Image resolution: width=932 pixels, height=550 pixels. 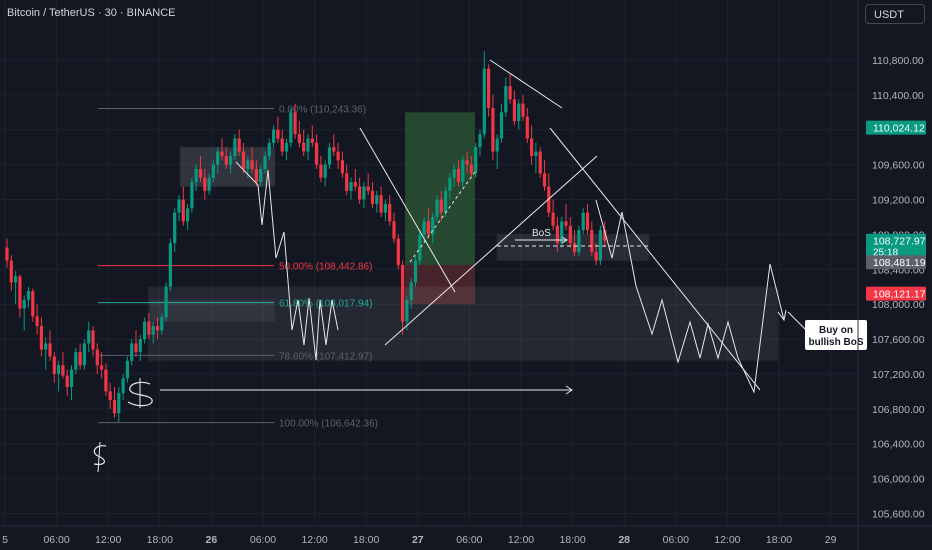 What do you see at coordinates (564, 240) in the screenshot?
I see `bos-arrow-head` at bounding box center [564, 240].